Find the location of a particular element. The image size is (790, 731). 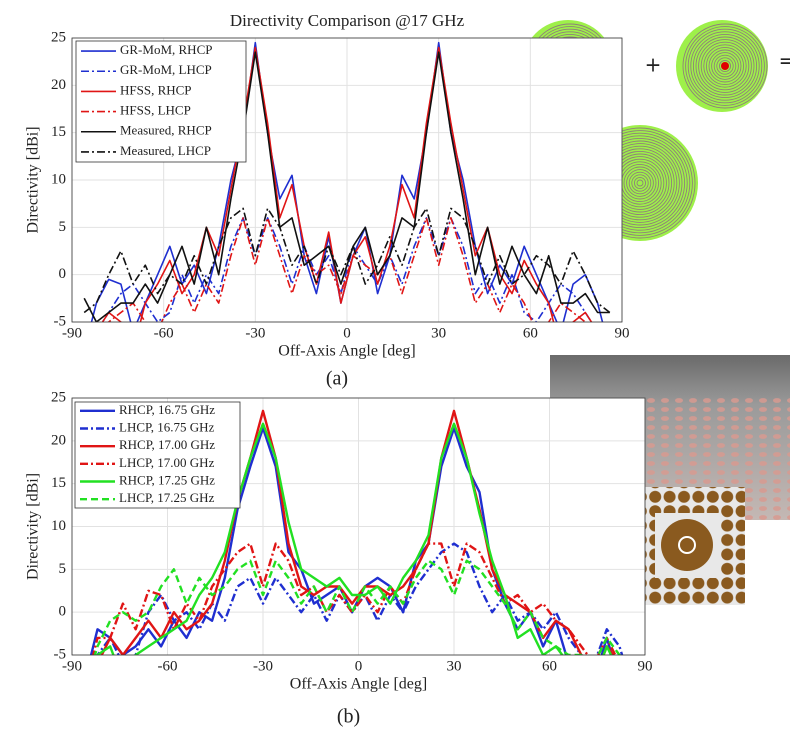

legend-label: Measured, RHCP is located at coordinates (166, 130).